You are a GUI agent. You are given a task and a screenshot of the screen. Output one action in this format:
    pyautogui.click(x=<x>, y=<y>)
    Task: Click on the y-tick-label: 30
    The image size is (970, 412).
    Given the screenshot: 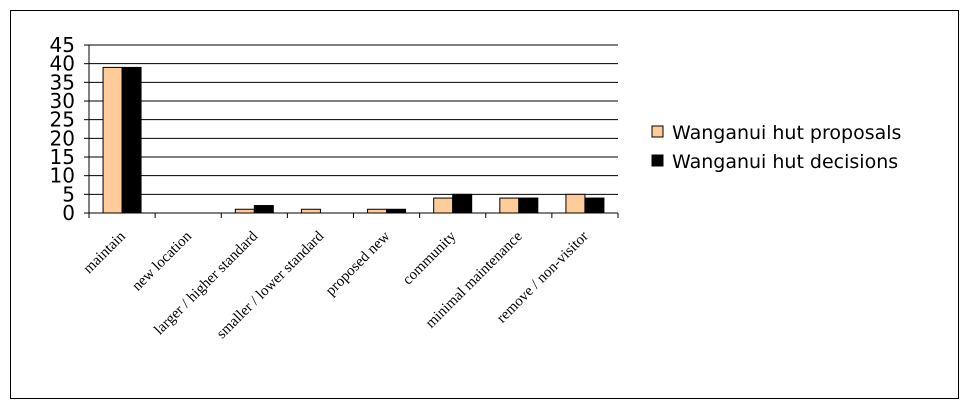 What is the action you would take?
    pyautogui.click(x=62, y=101)
    